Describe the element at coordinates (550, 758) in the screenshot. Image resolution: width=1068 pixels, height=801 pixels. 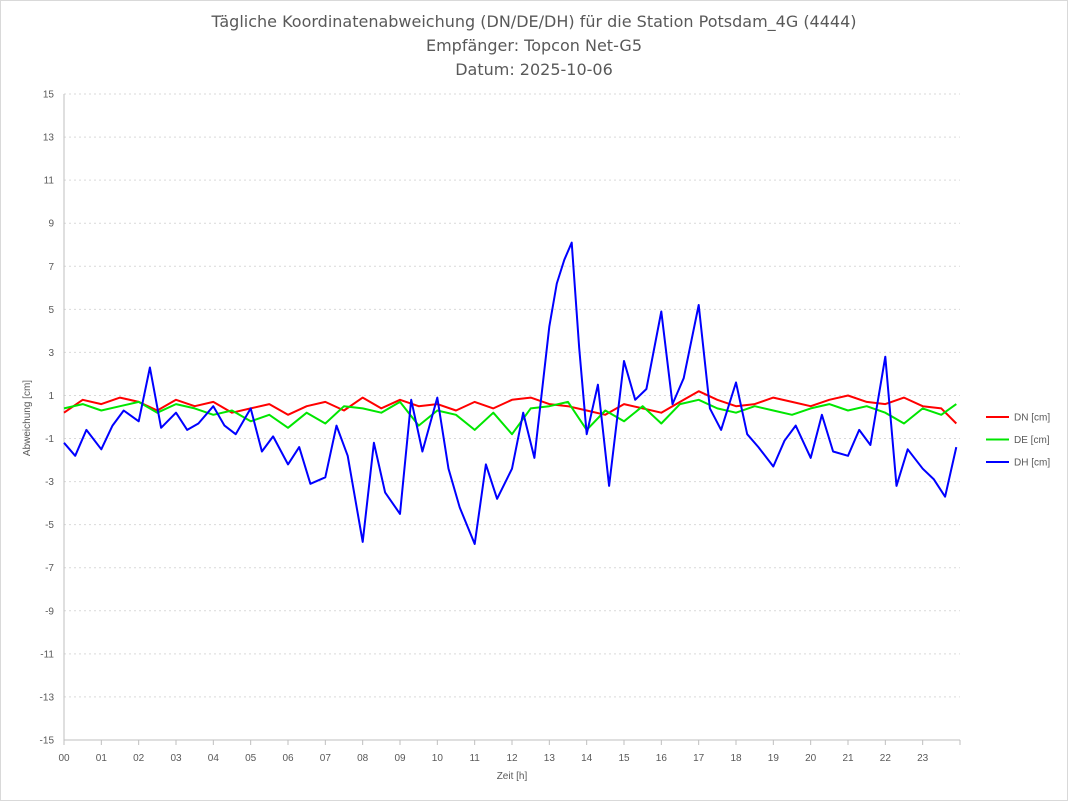
I see `x-tick-label: 13` at that location.